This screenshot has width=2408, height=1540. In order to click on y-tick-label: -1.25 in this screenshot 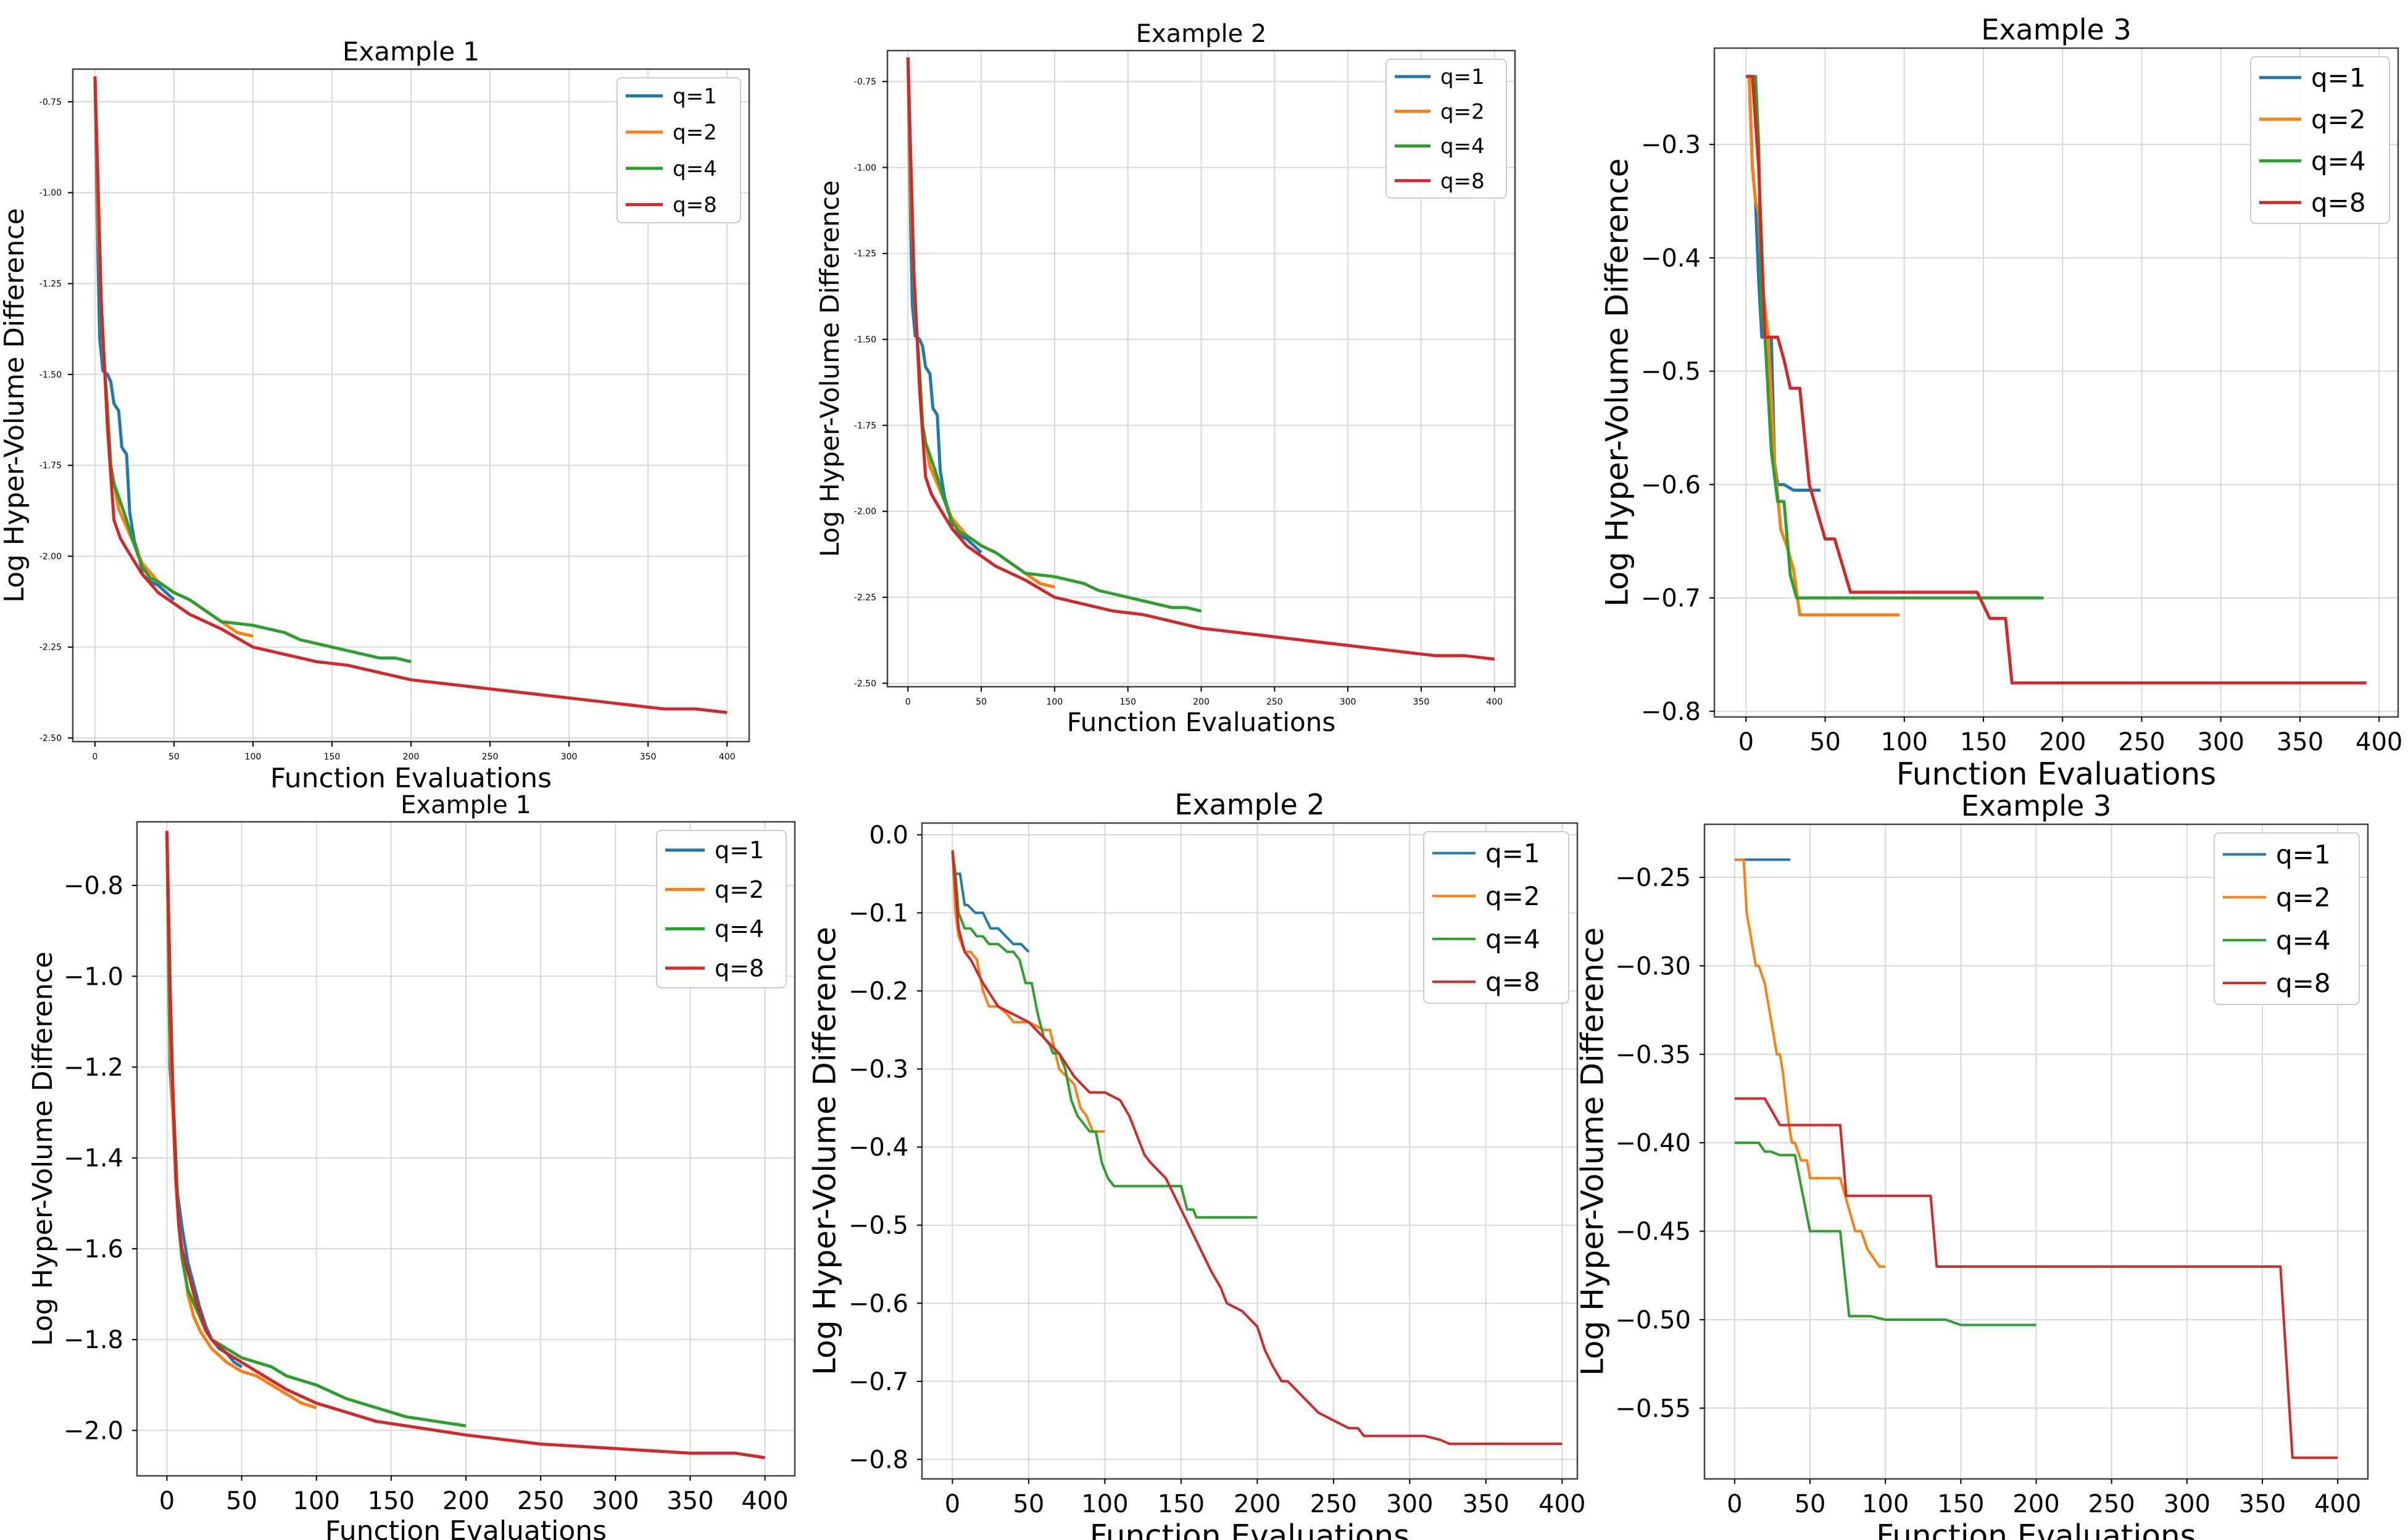, I will do `click(865, 254)`.